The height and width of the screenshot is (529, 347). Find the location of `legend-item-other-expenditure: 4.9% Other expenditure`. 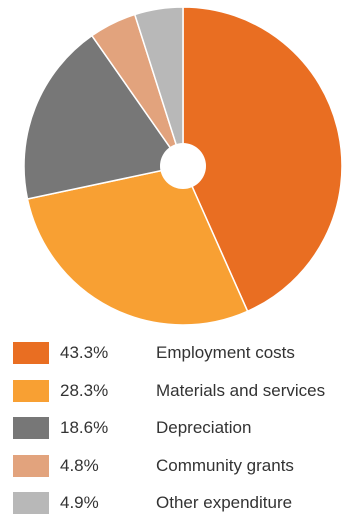

legend-item-other-expenditure: 4.9% Other expenditure is located at coordinates (180, 503).